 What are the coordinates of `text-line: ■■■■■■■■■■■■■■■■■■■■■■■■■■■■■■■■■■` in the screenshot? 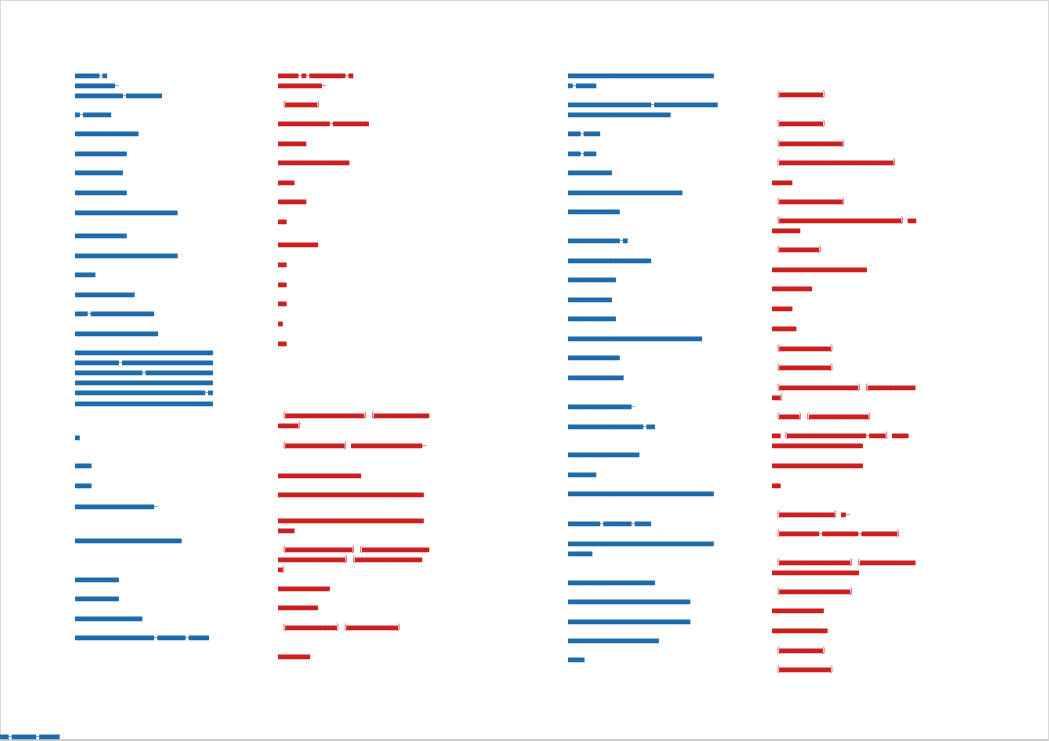 It's located at (635, 338).